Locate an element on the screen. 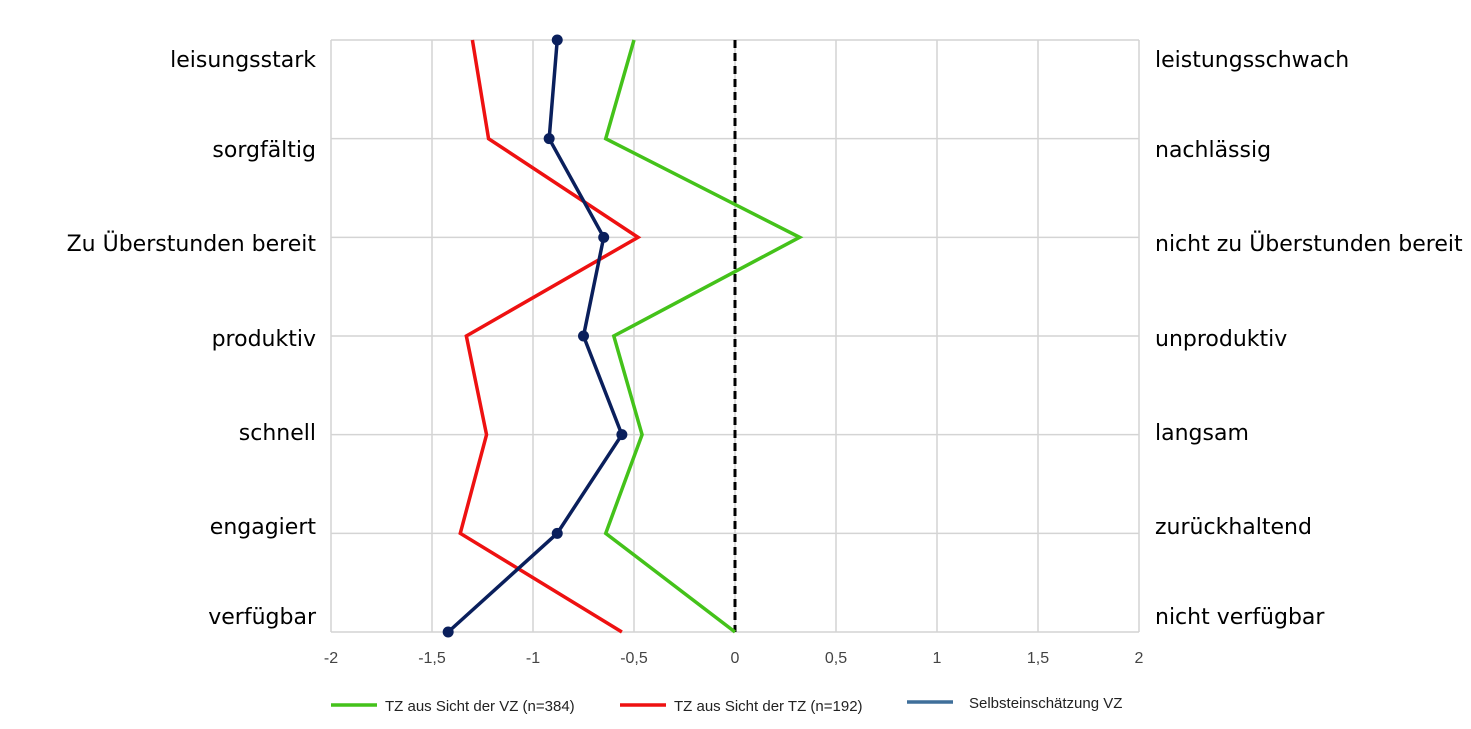  category-label-left: schnell is located at coordinates (277, 433).